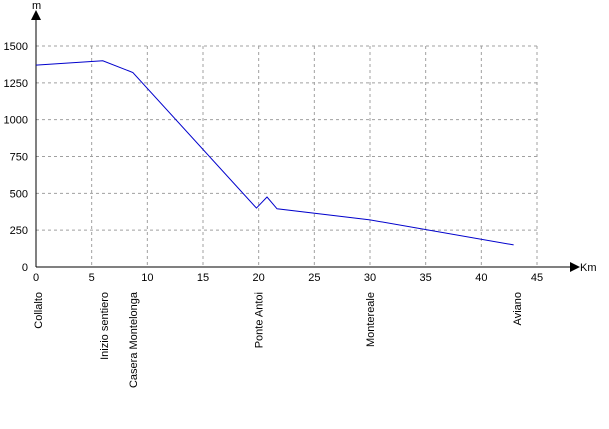 This screenshot has height=429, width=609. Describe the element at coordinates (518, 308) in the screenshot. I see `location-label: Aviano` at that location.